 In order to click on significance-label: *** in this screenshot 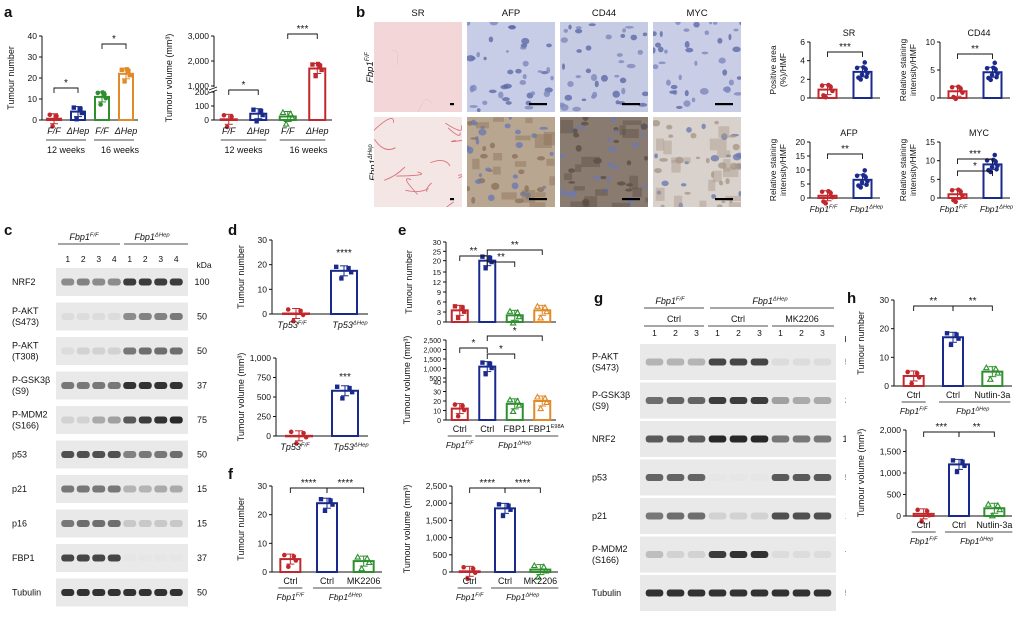, I will do `click(941, 427)`.